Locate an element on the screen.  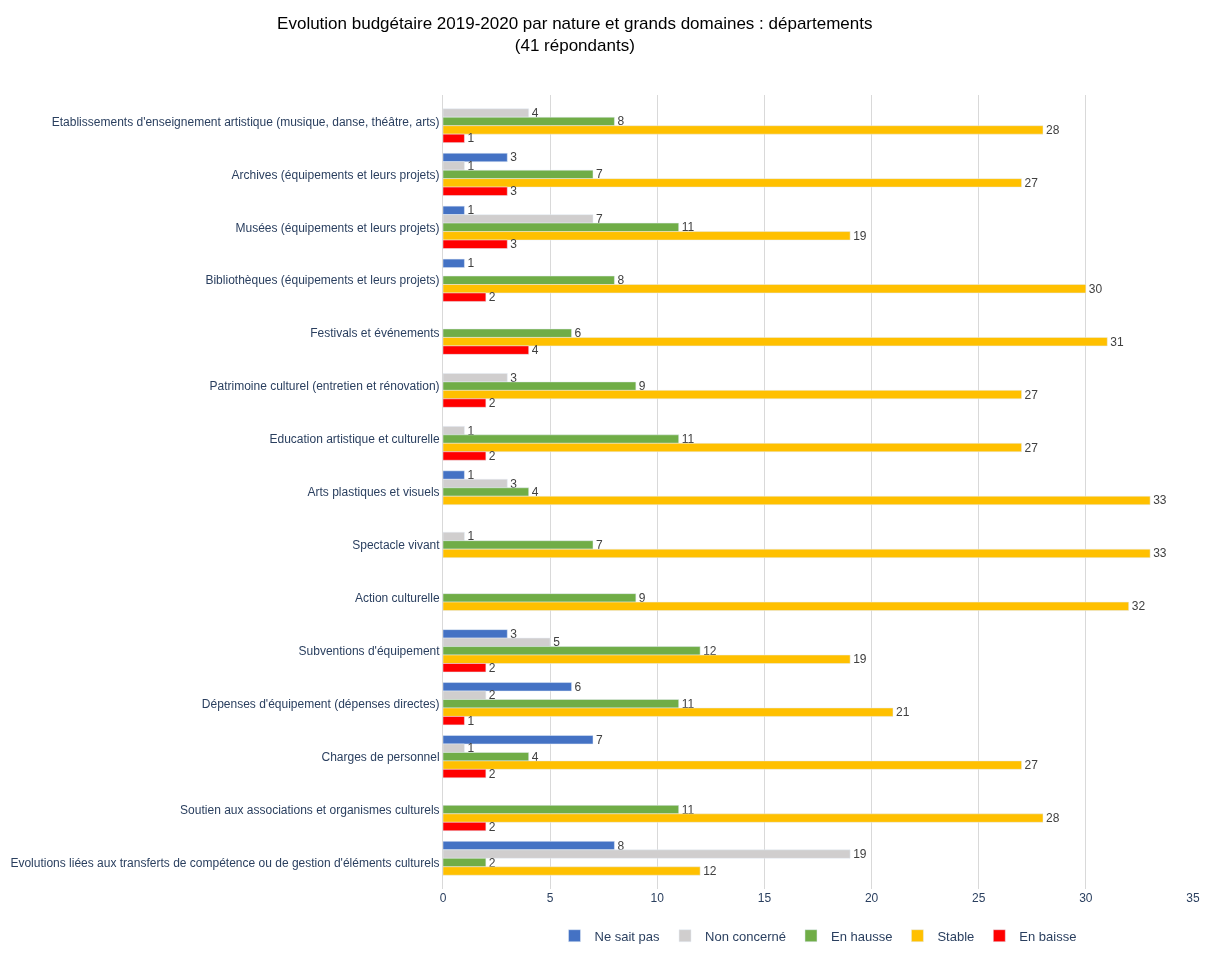
y-tick-label: Festivals et événements is located at coordinates (375, 333).